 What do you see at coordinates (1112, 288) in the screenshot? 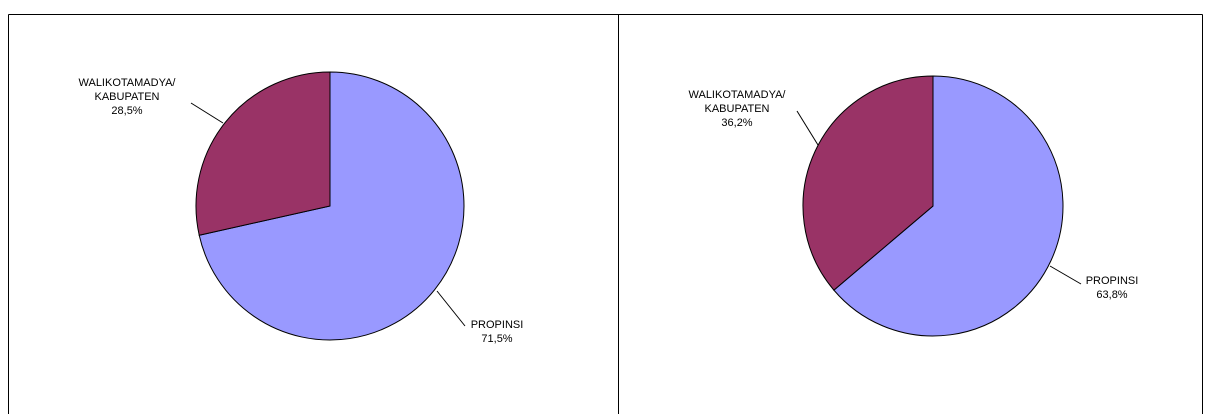
I see `slice-label: PROPINSI 63,8%` at bounding box center [1112, 288].